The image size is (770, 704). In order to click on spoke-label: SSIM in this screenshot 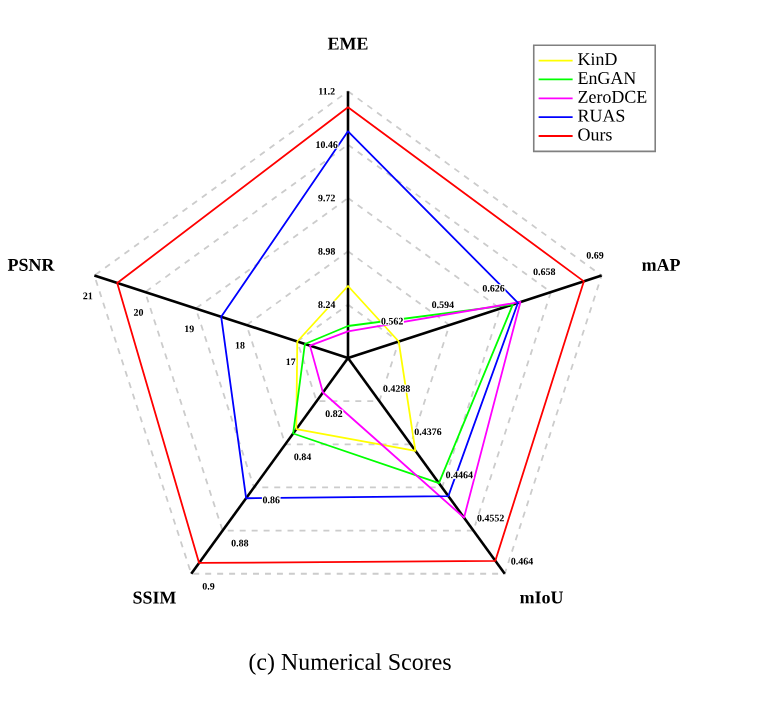, I will do `click(154, 597)`.